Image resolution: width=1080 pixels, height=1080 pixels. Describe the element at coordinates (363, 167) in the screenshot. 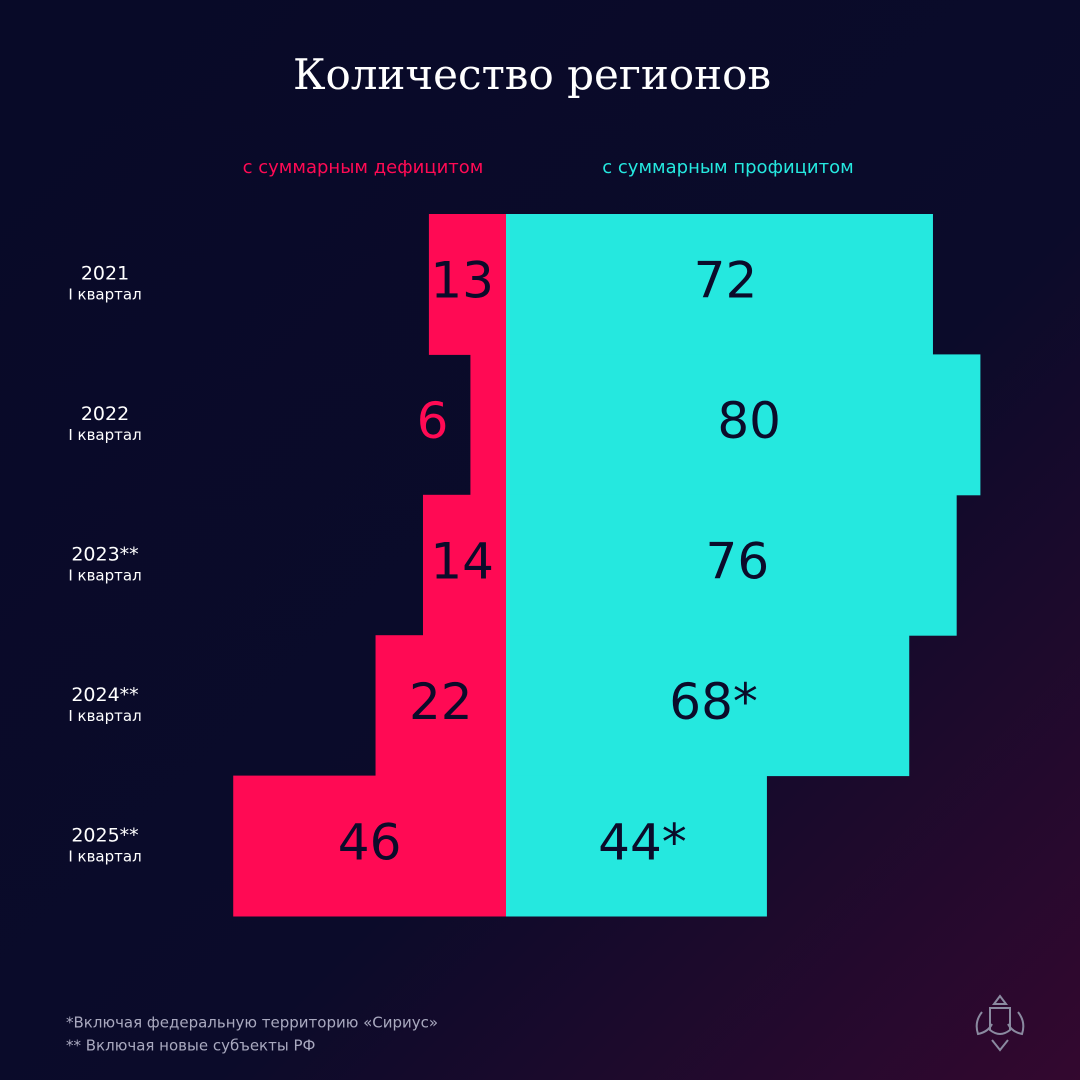

I see `legend-entry: с суммарным дефицитом` at that location.